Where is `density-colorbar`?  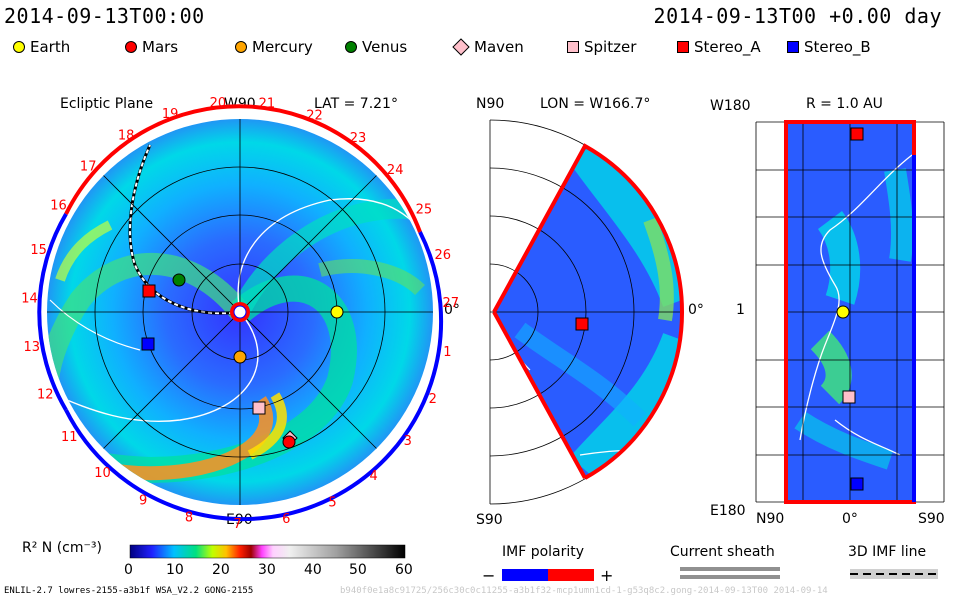 density-colorbar is located at coordinates (267, 551).